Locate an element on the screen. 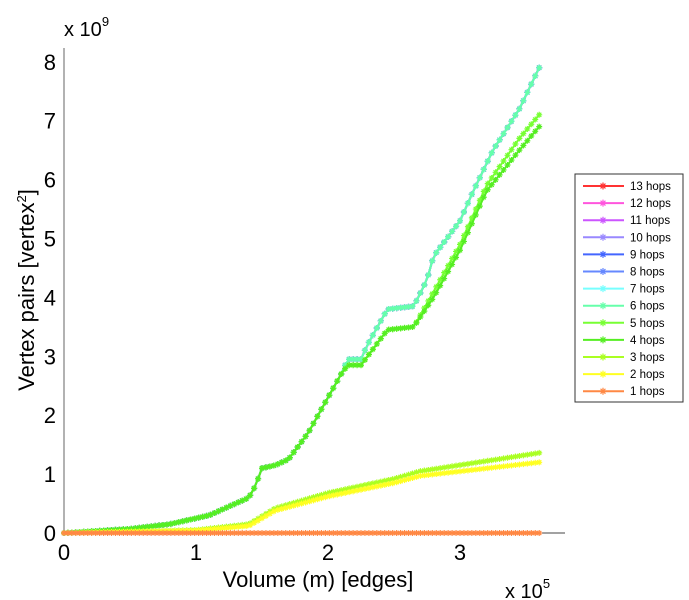  x-tick-label: 0 is located at coordinates (64, 552).